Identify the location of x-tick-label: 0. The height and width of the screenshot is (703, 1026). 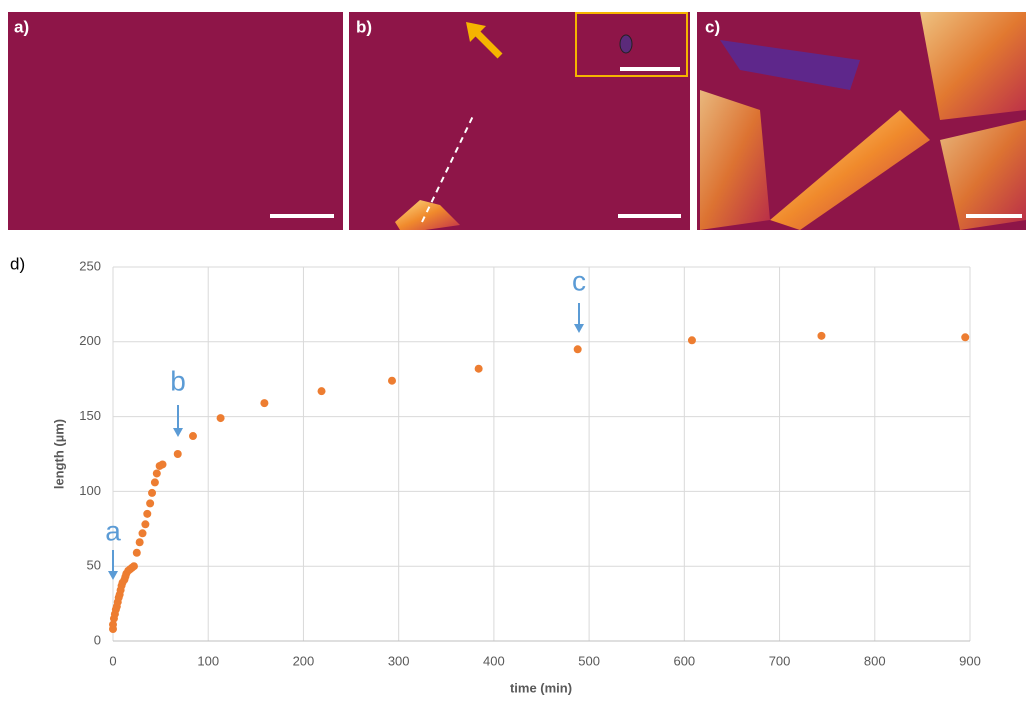
(112, 660).